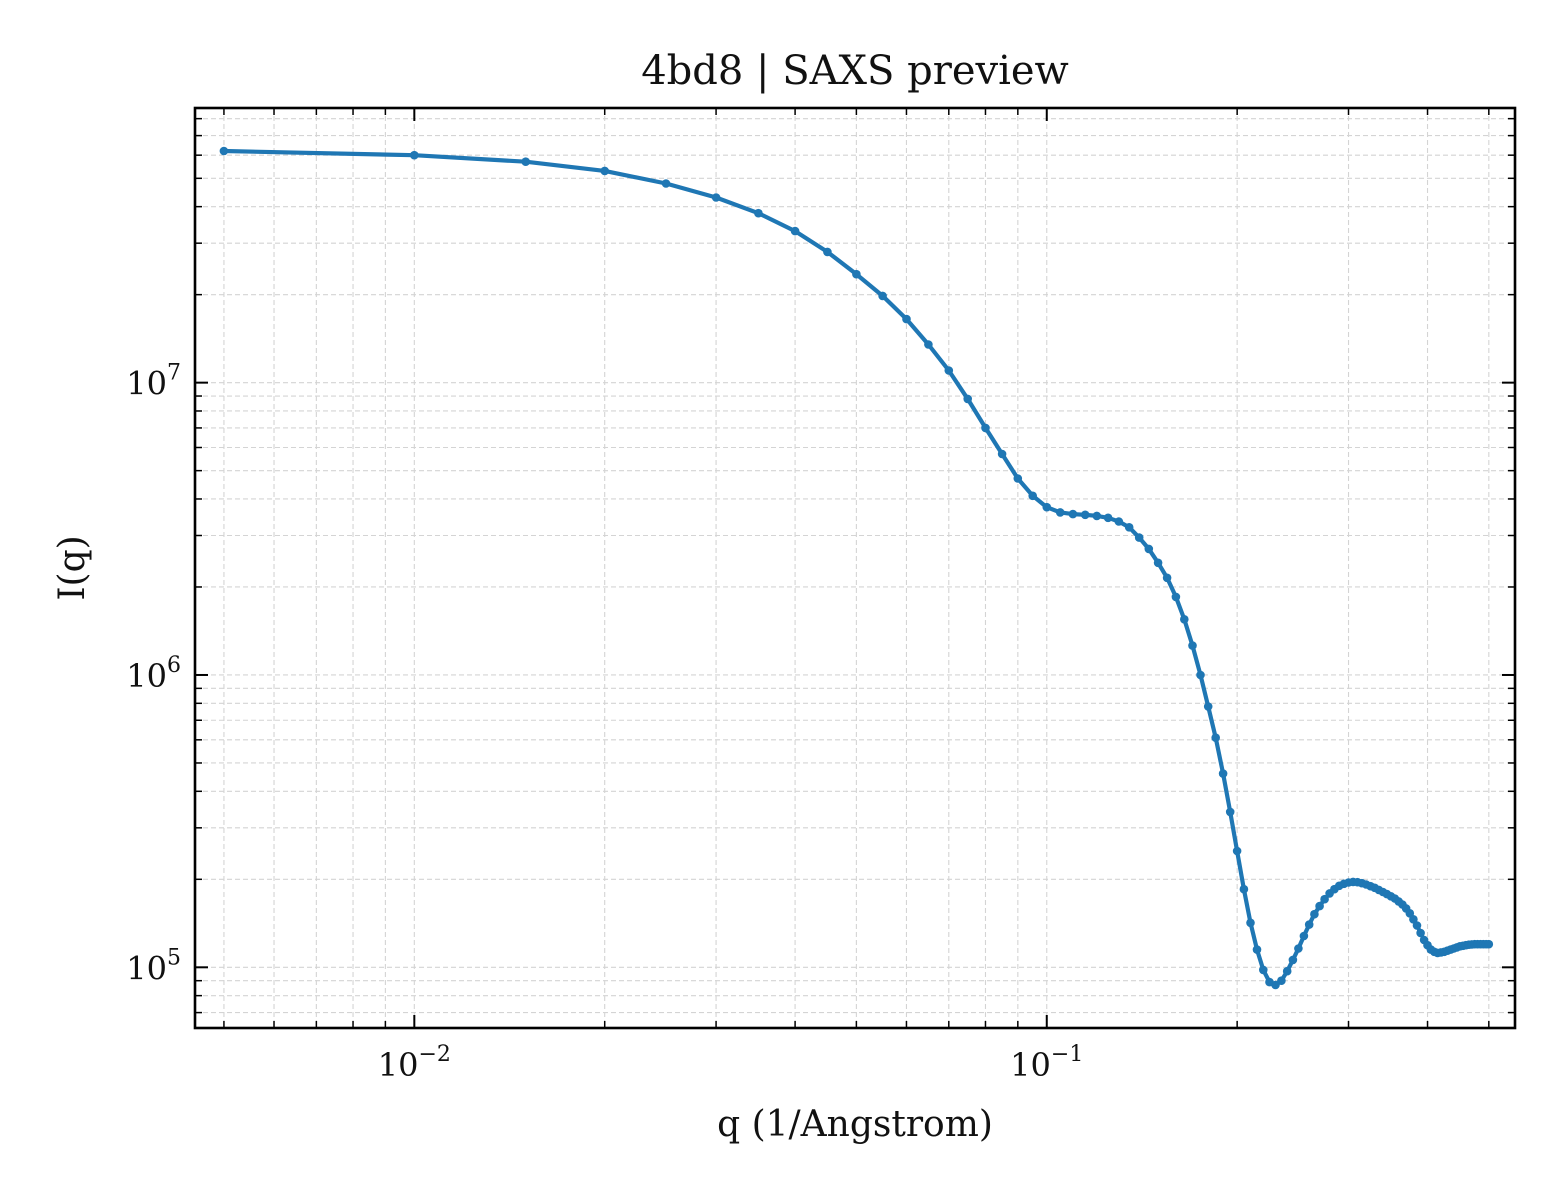 The height and width of the screenshot is (1200, 1560). What do you see at coordinates (855, 71) in the screenshot?
I see `chart-title: 4bd8 | SAXS preview` at bounding box center [855, 71].